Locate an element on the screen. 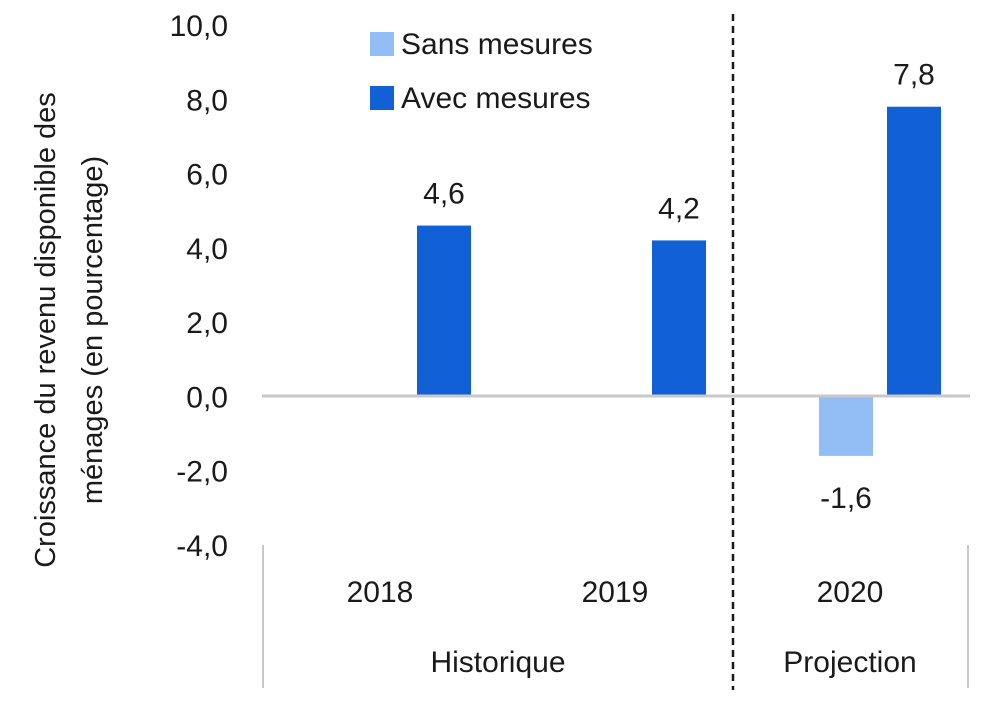 The height and width of the screenshot is (709, 990). group-label-historique: Historique is located at coordinates (497, 662).